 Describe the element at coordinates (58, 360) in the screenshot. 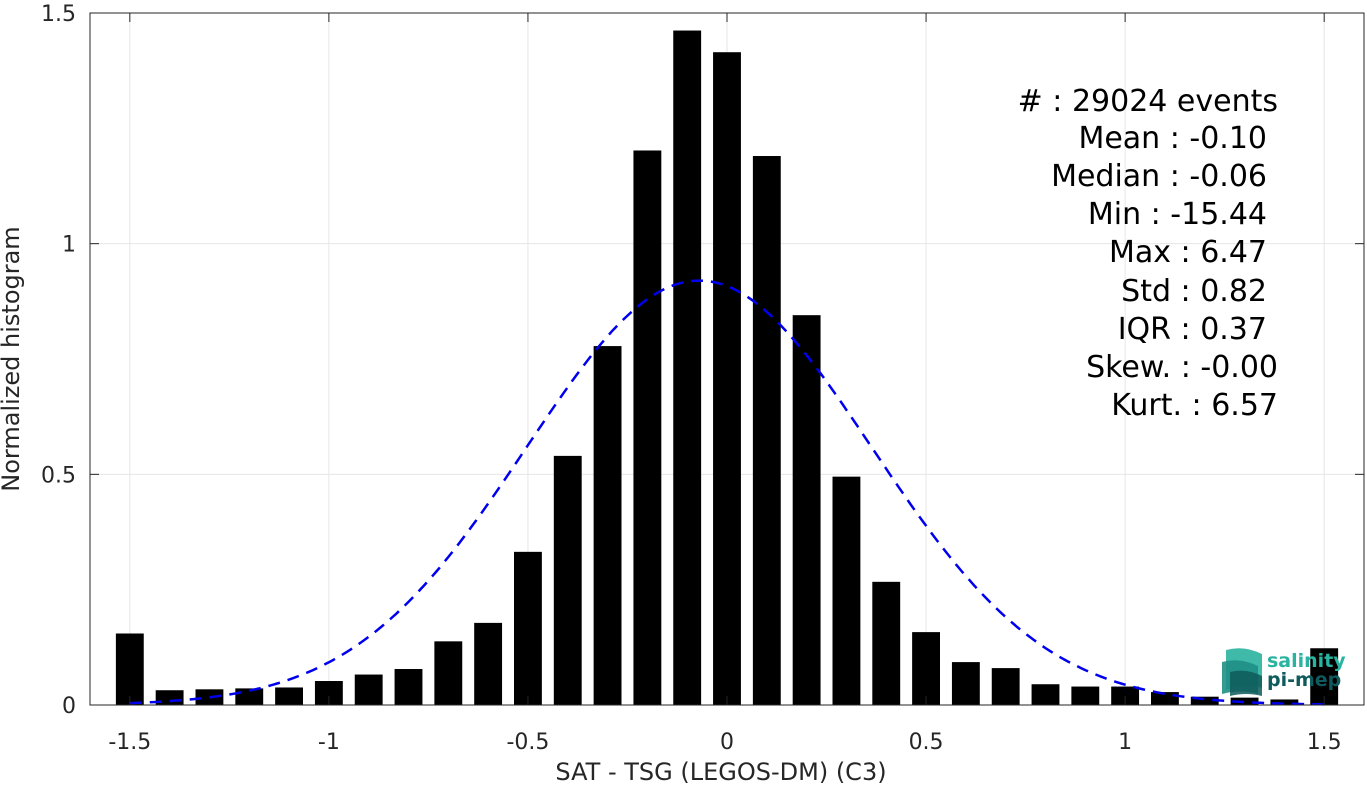

I see `y-axis-tick-labels: 0 0.5 1 1.5` at that location.